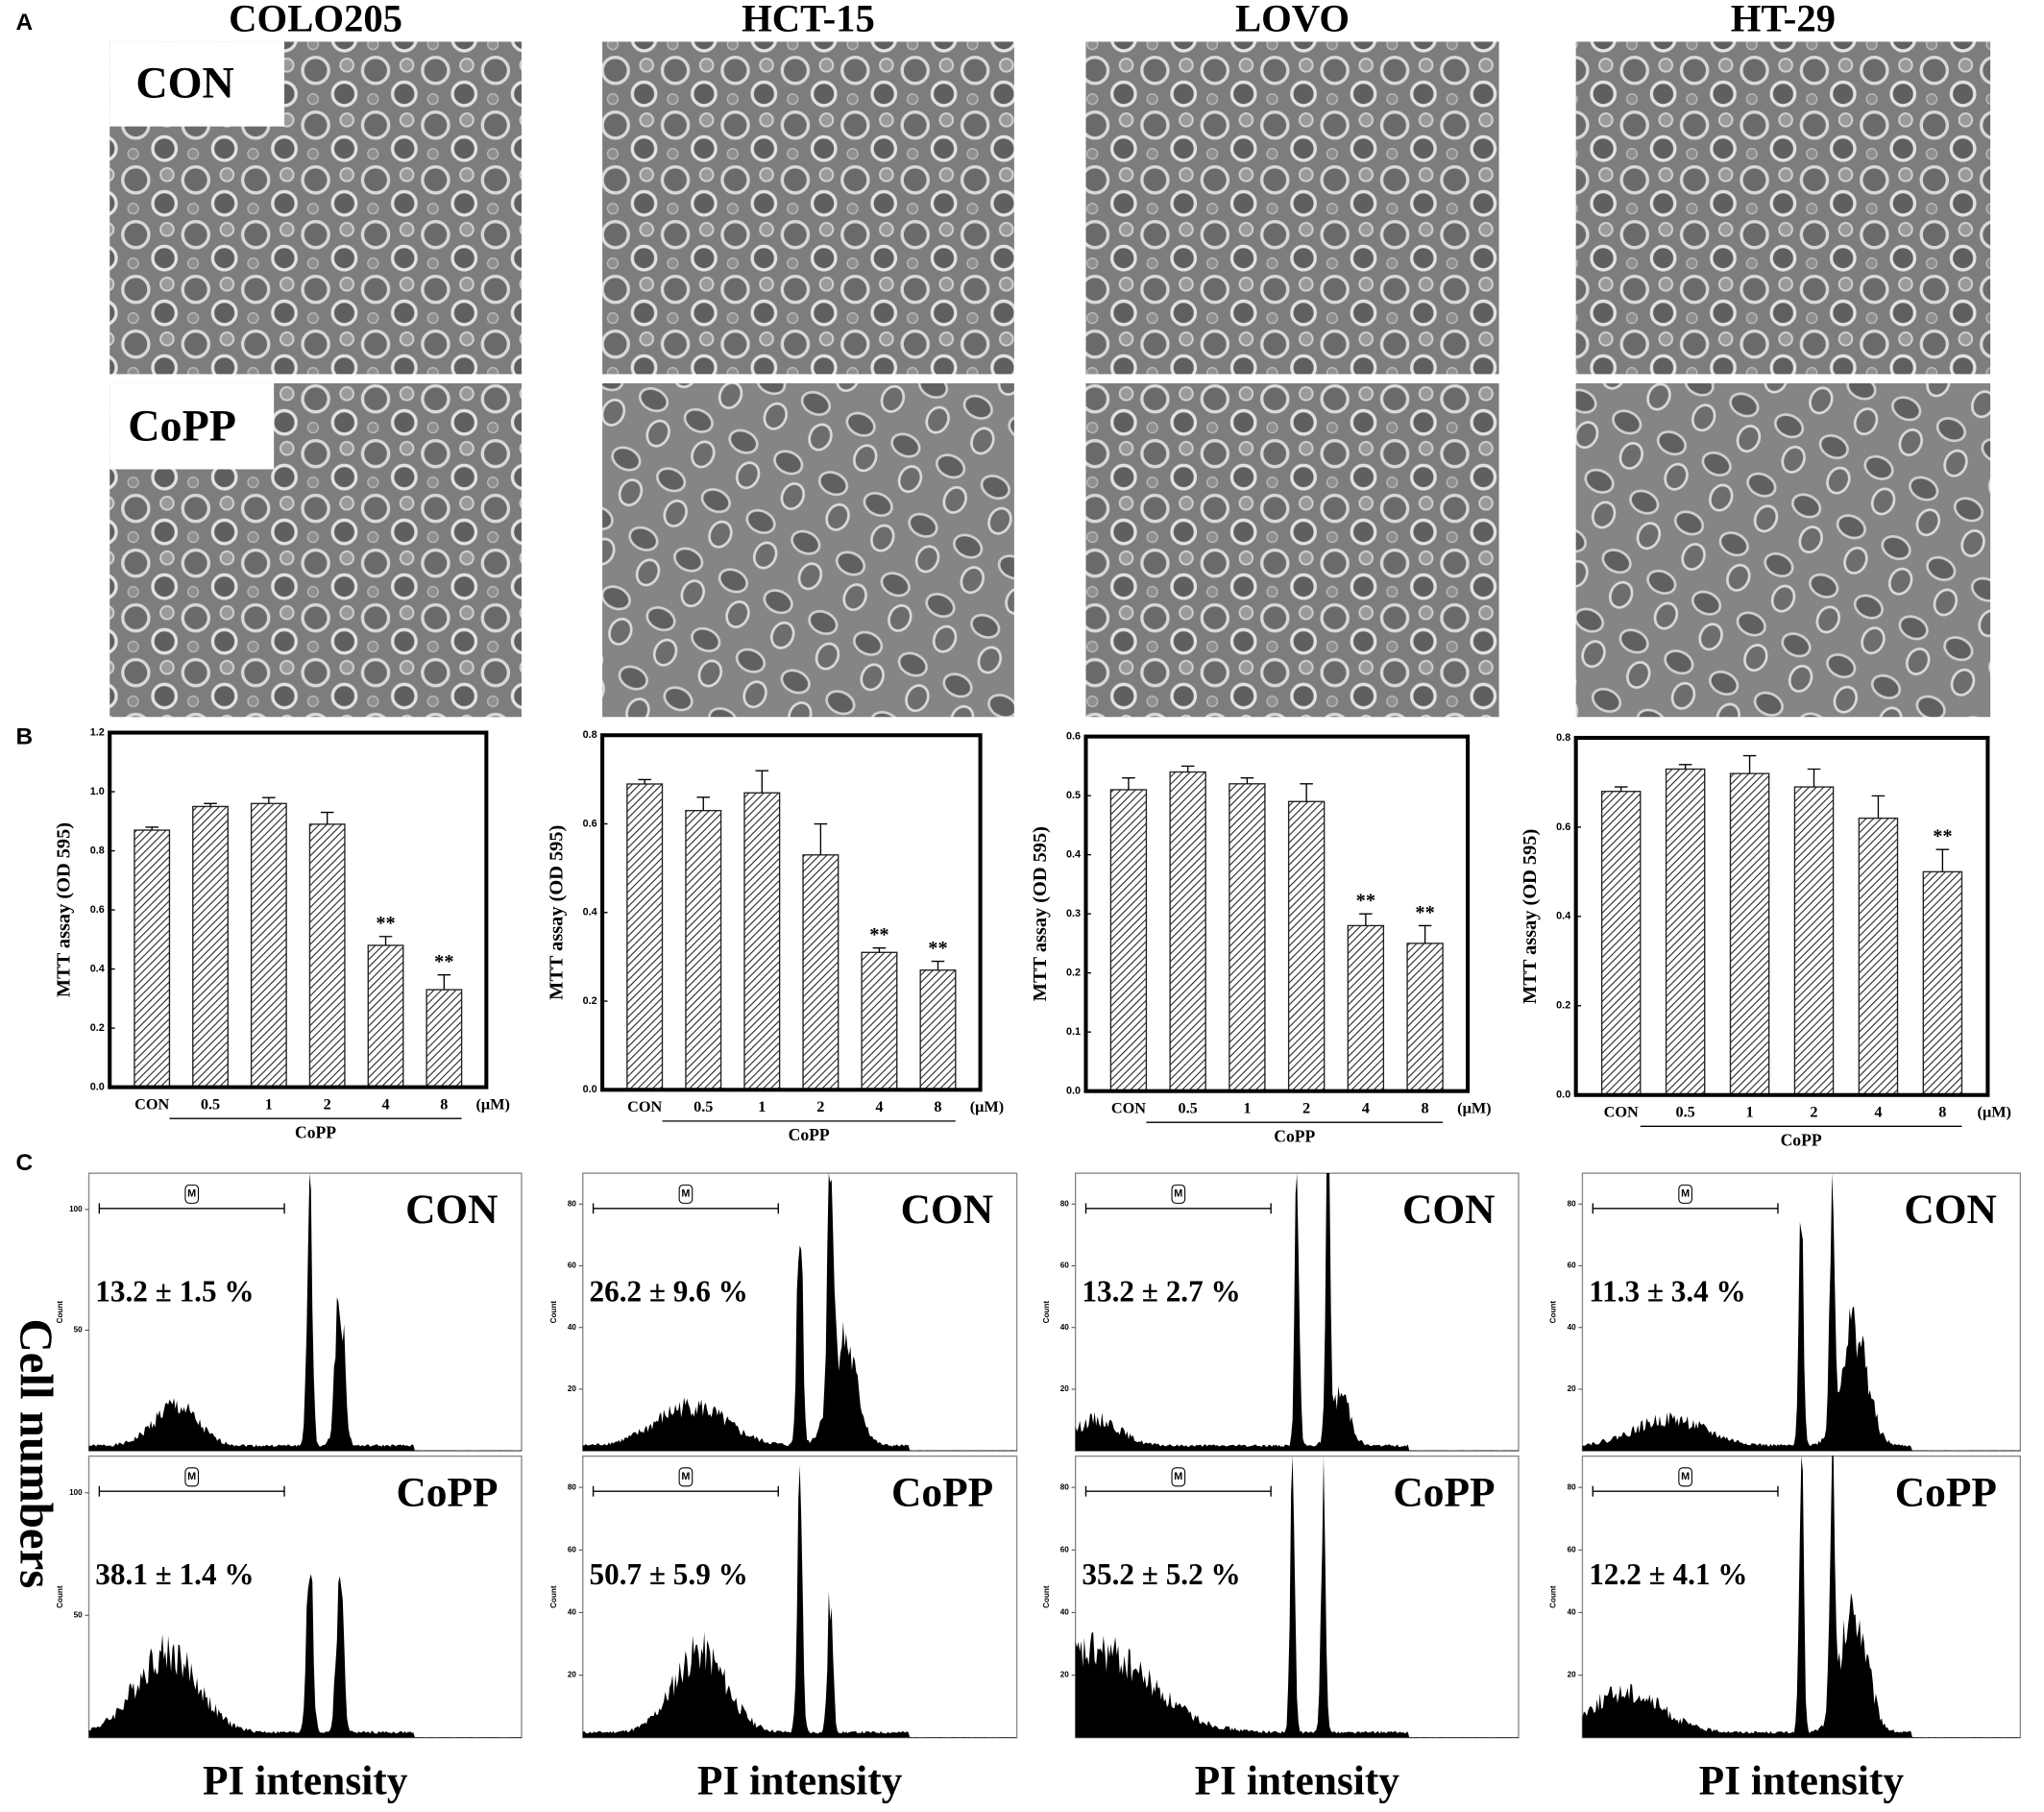 Image resolution: width=2044 pixels, height=1812 pixels. I want to click on apoptosis-percent: 38.1 ± 1.4 %, so click(174, 1574).